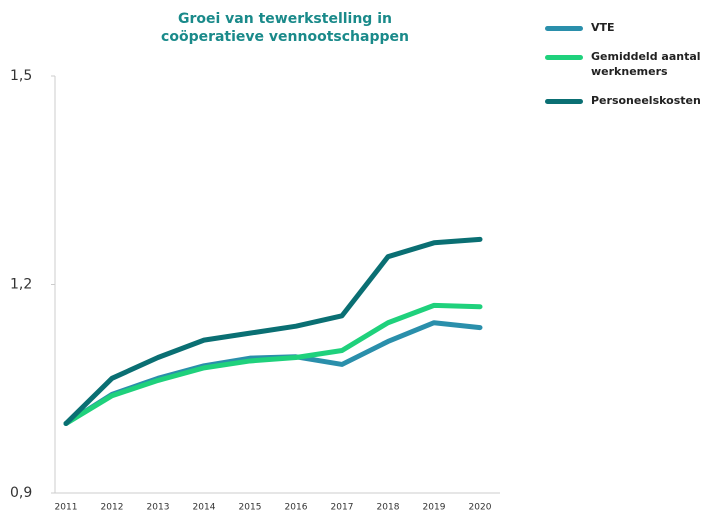 Image resolution: width=725 pixels, height=511 pixels. I want to click on x-tick-label: 2019, so click(434, 507).